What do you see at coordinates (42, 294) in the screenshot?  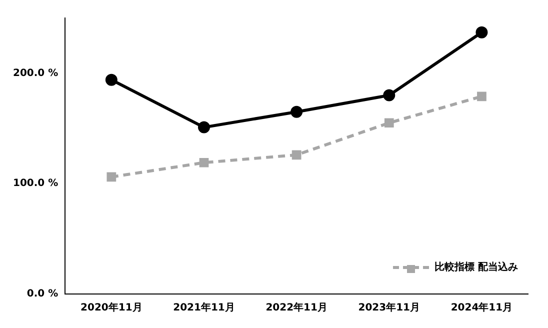 I see `y-tick-label: 0.0 %` at bounding box center [42, 294].